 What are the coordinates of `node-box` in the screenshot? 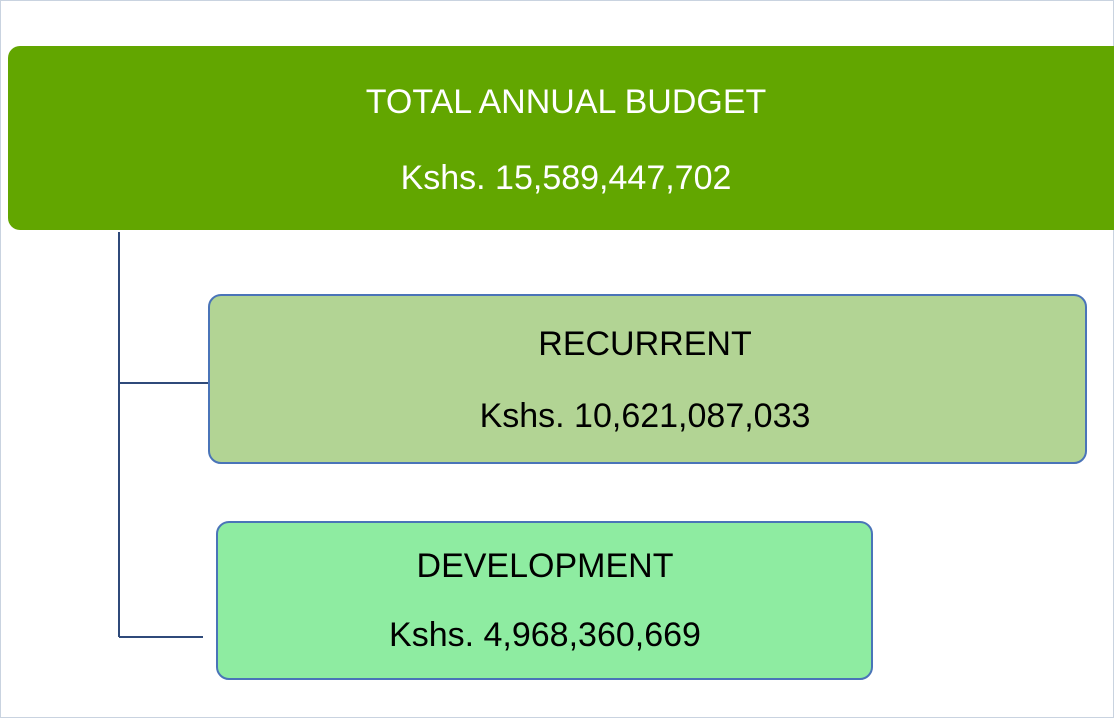 It's located at (544, 600).